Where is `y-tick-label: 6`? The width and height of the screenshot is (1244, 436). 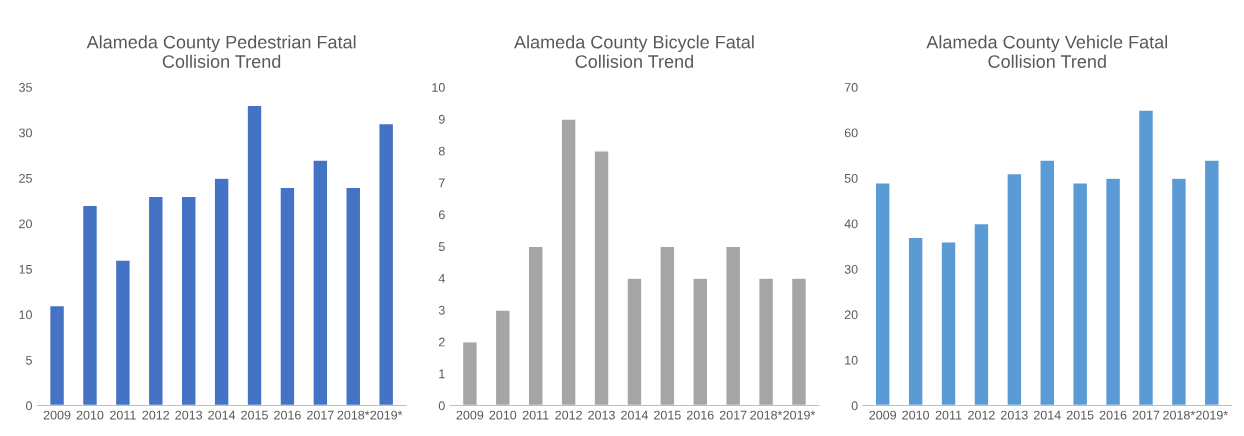 y-tick-label: 6 is located at coordinates (441, 215).